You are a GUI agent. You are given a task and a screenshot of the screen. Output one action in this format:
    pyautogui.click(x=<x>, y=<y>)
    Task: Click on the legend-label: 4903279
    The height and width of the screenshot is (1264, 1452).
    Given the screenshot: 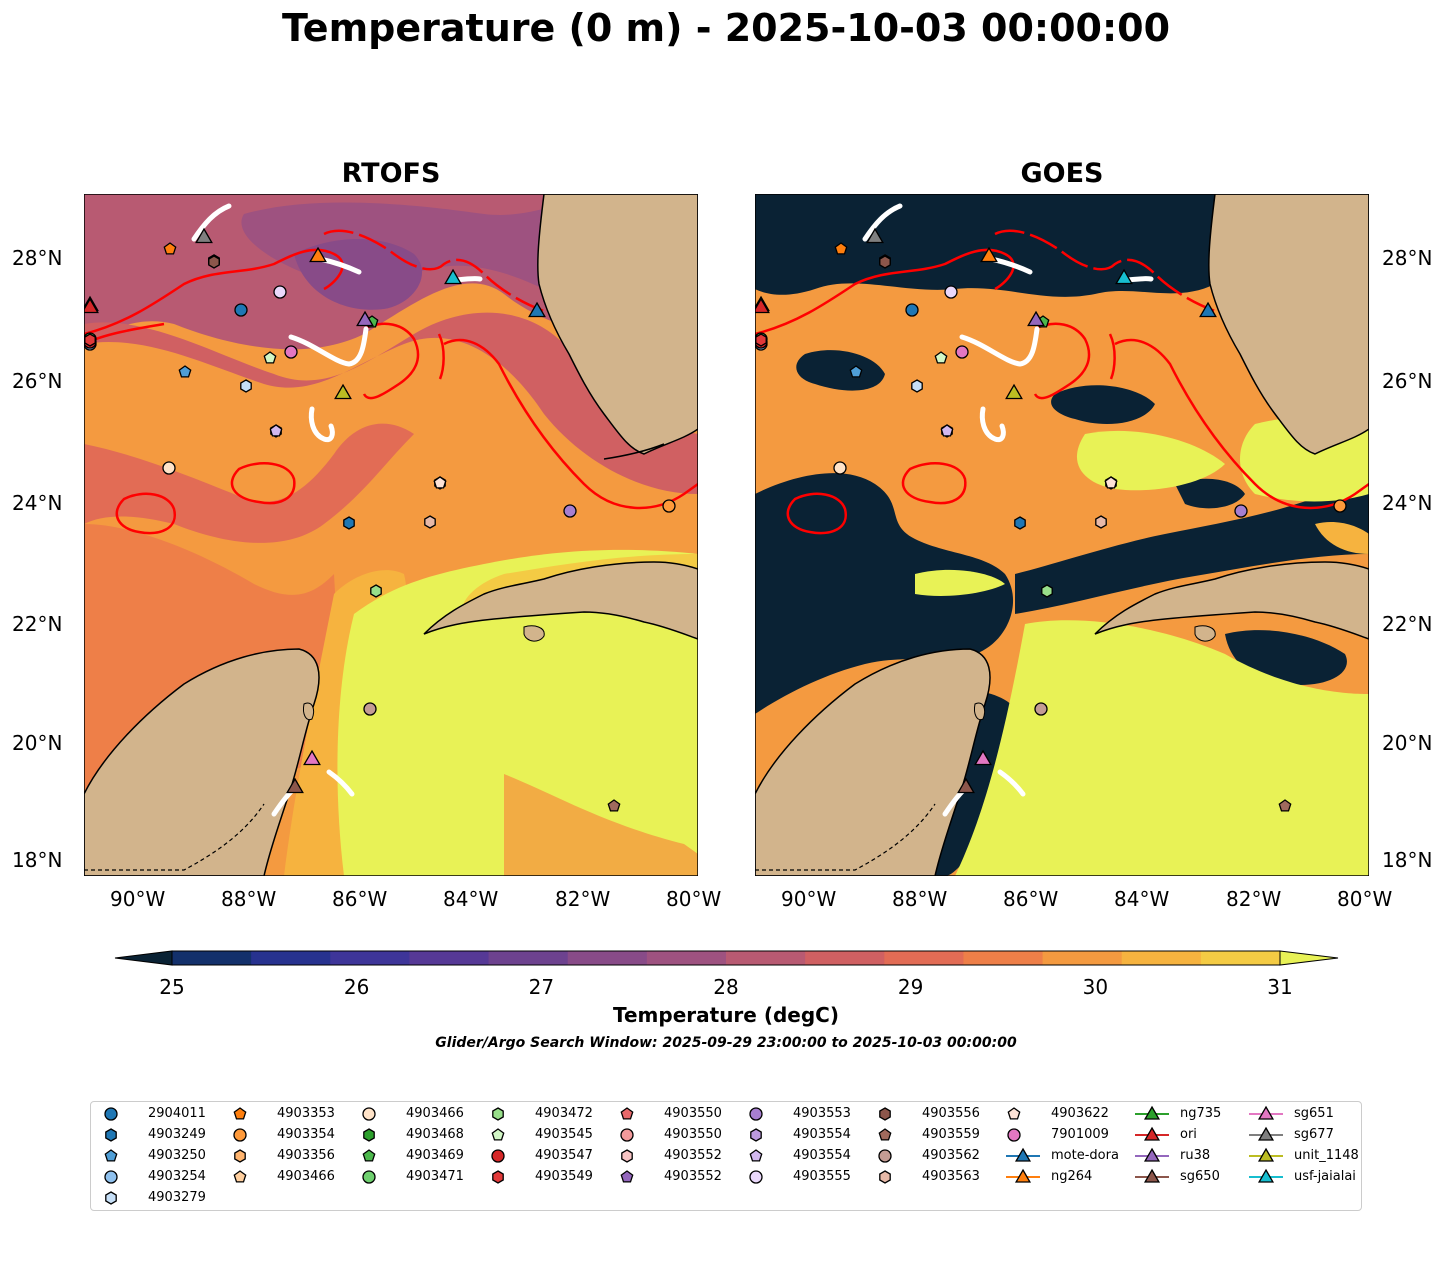 What is the action you would take?
    pyautogui.click(x=177, y=1197)
    